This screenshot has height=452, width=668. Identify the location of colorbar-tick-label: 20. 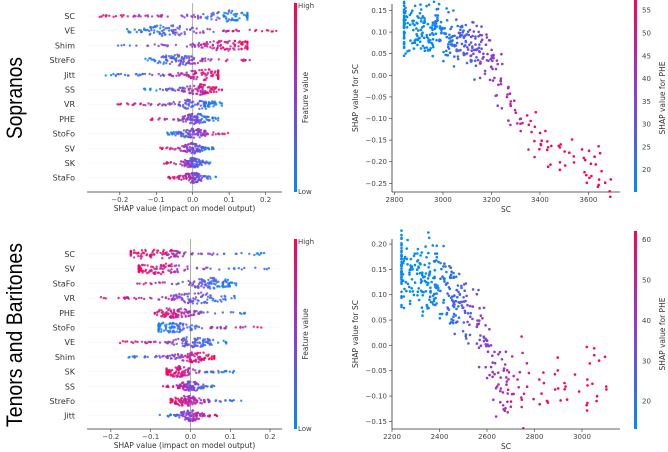
(646, 170).